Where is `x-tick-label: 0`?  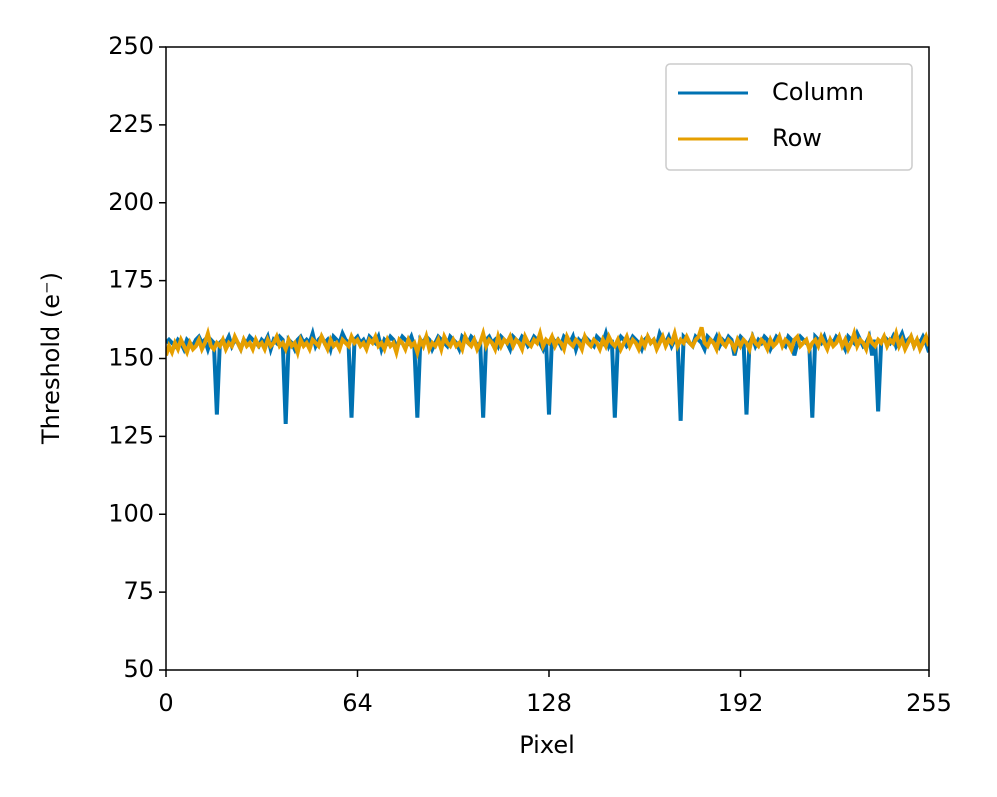
x-tick-label: 0 is located at coordinates (165, 703).